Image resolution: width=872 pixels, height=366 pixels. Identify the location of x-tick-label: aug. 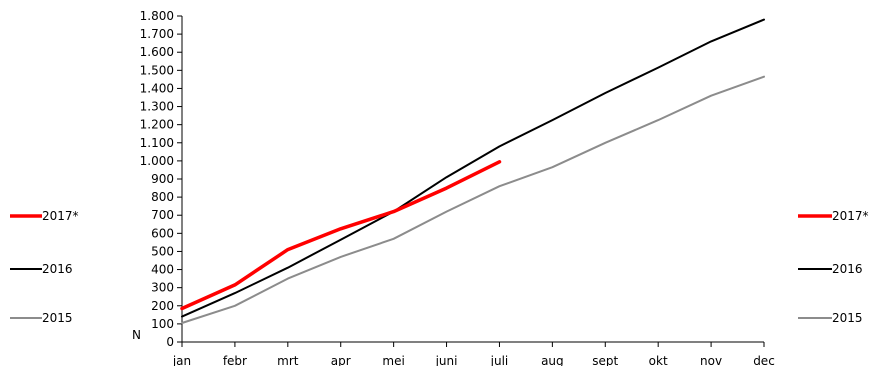
(552, 360).